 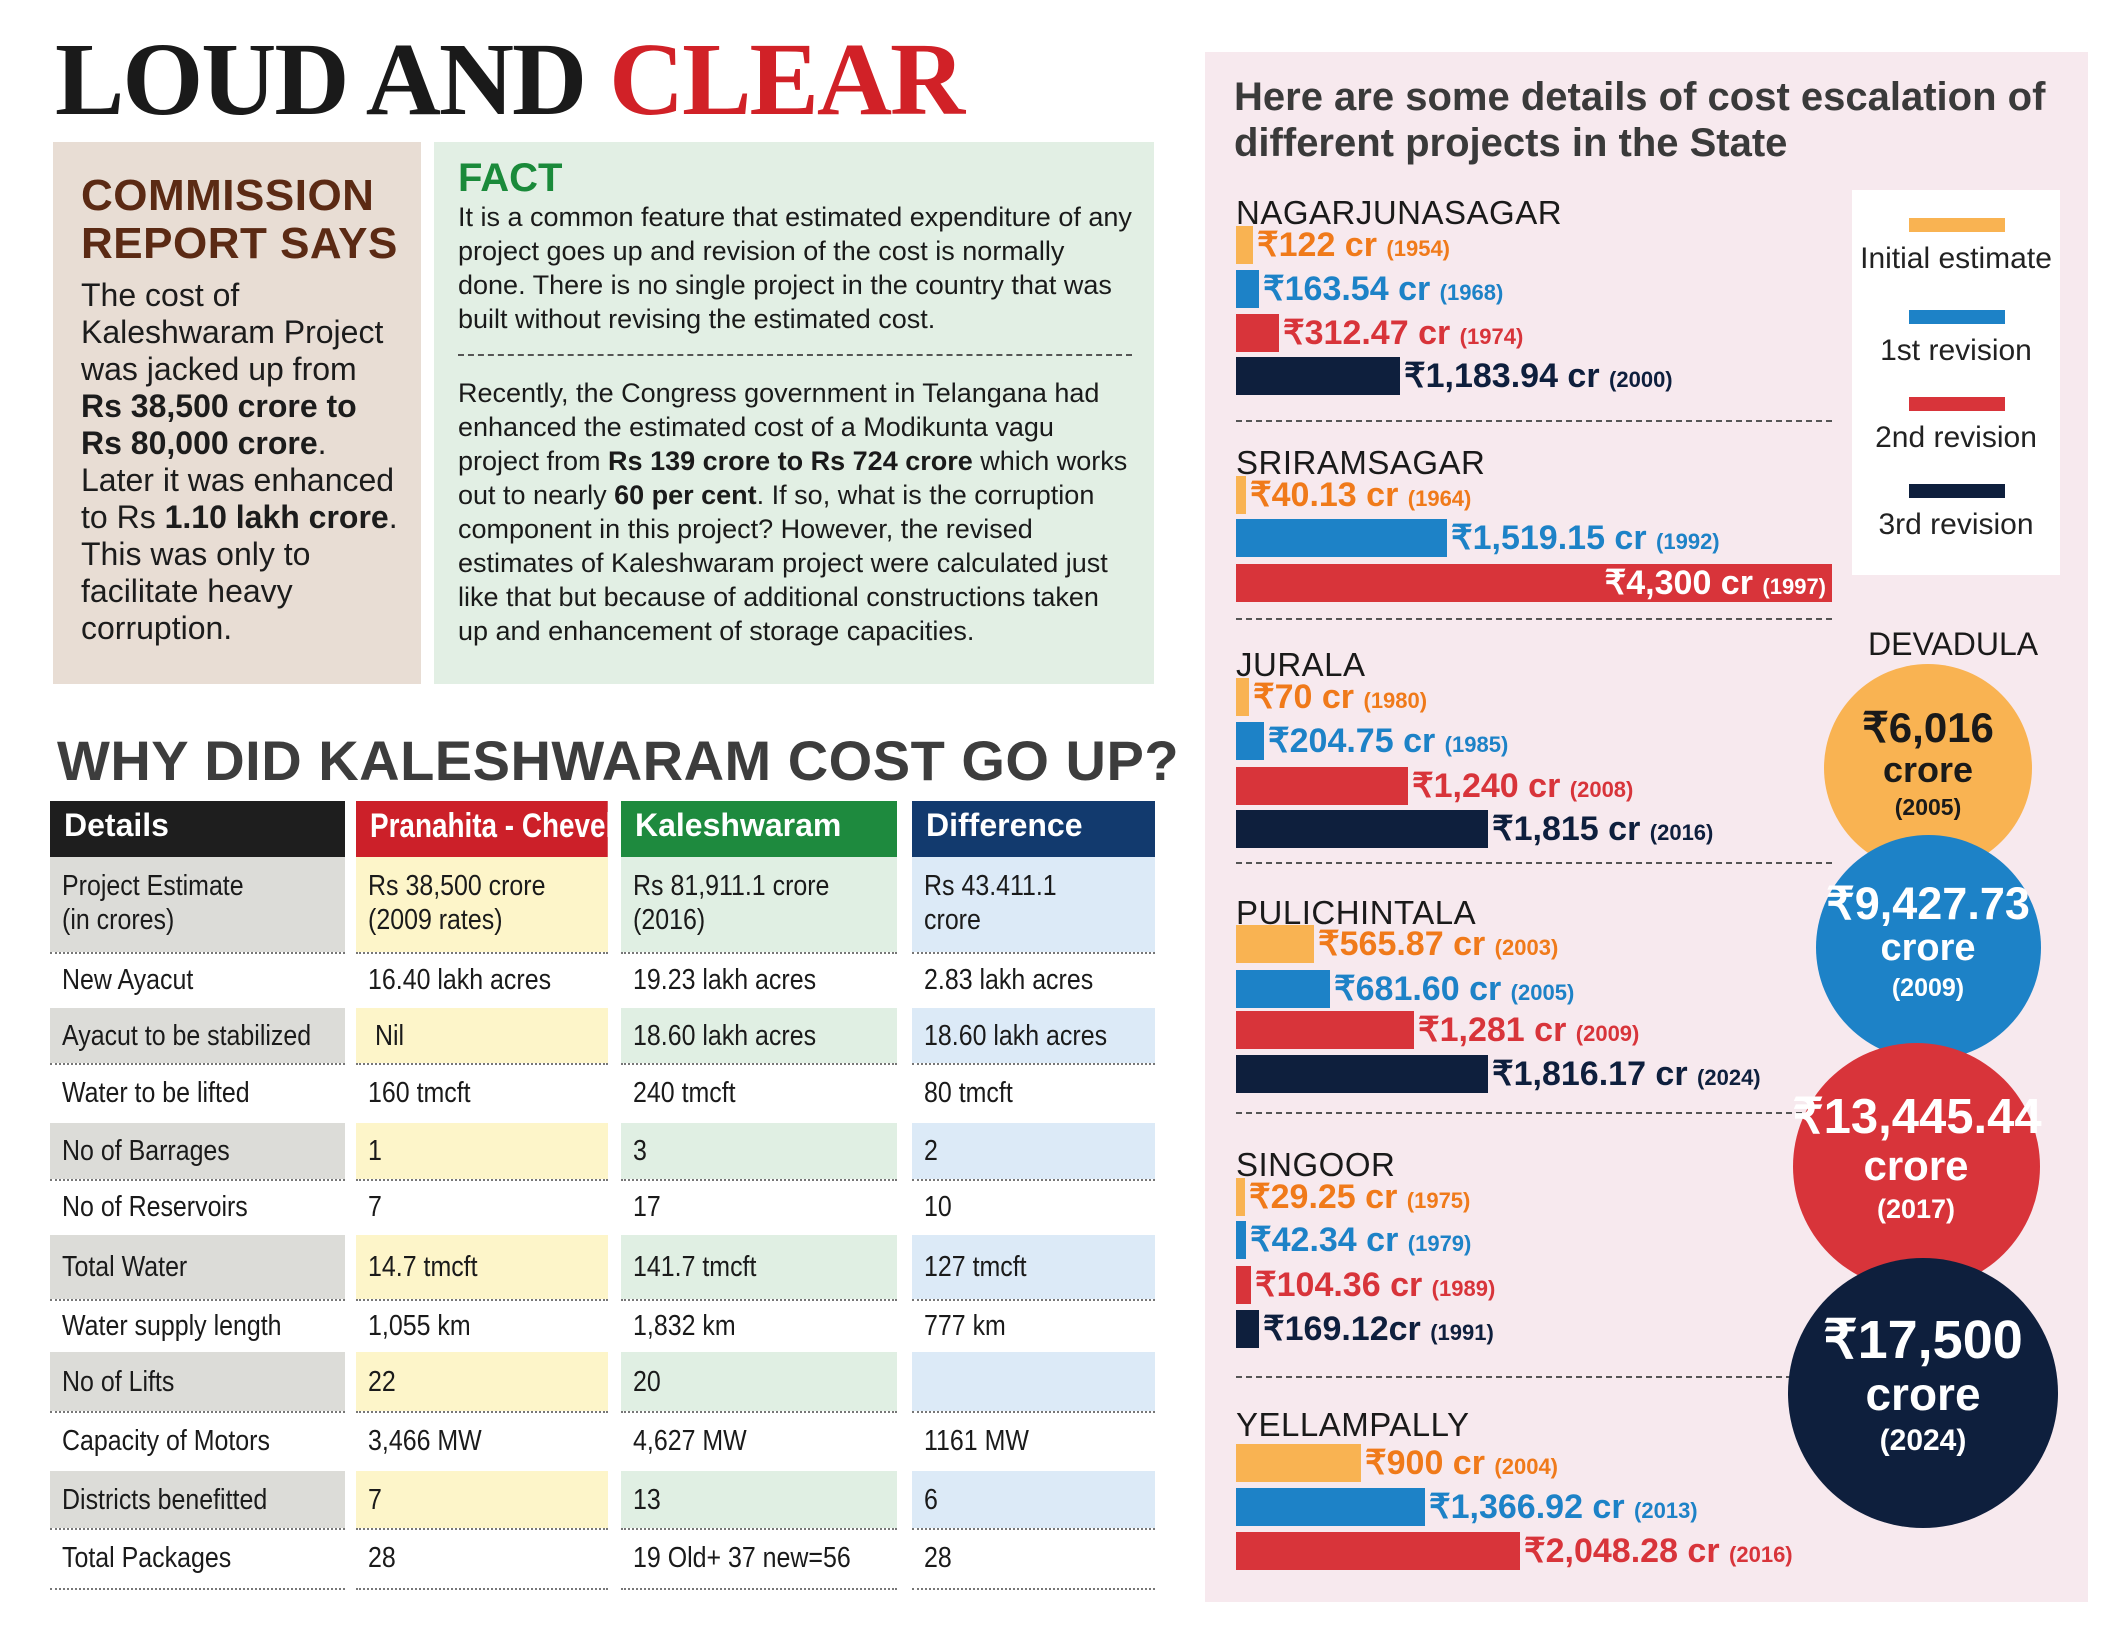 I want to click on devadula-year: (2009), so click(x=1928, y=987).